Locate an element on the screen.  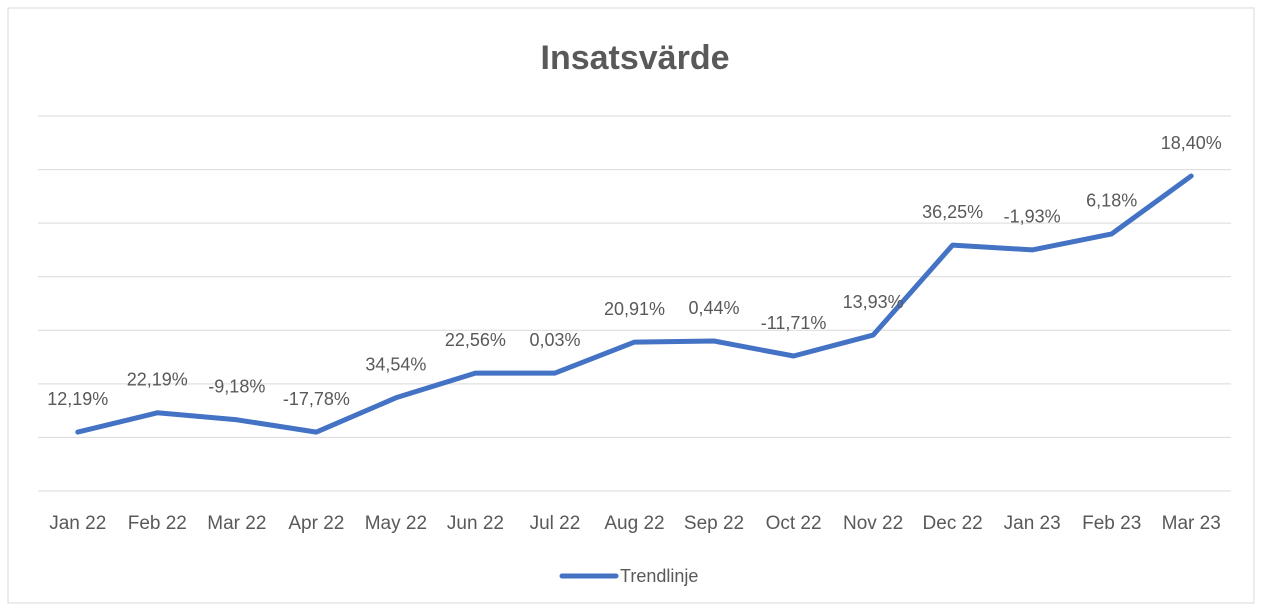
x-tick-label: Mar 23 is located at coordinates (1191, 523).